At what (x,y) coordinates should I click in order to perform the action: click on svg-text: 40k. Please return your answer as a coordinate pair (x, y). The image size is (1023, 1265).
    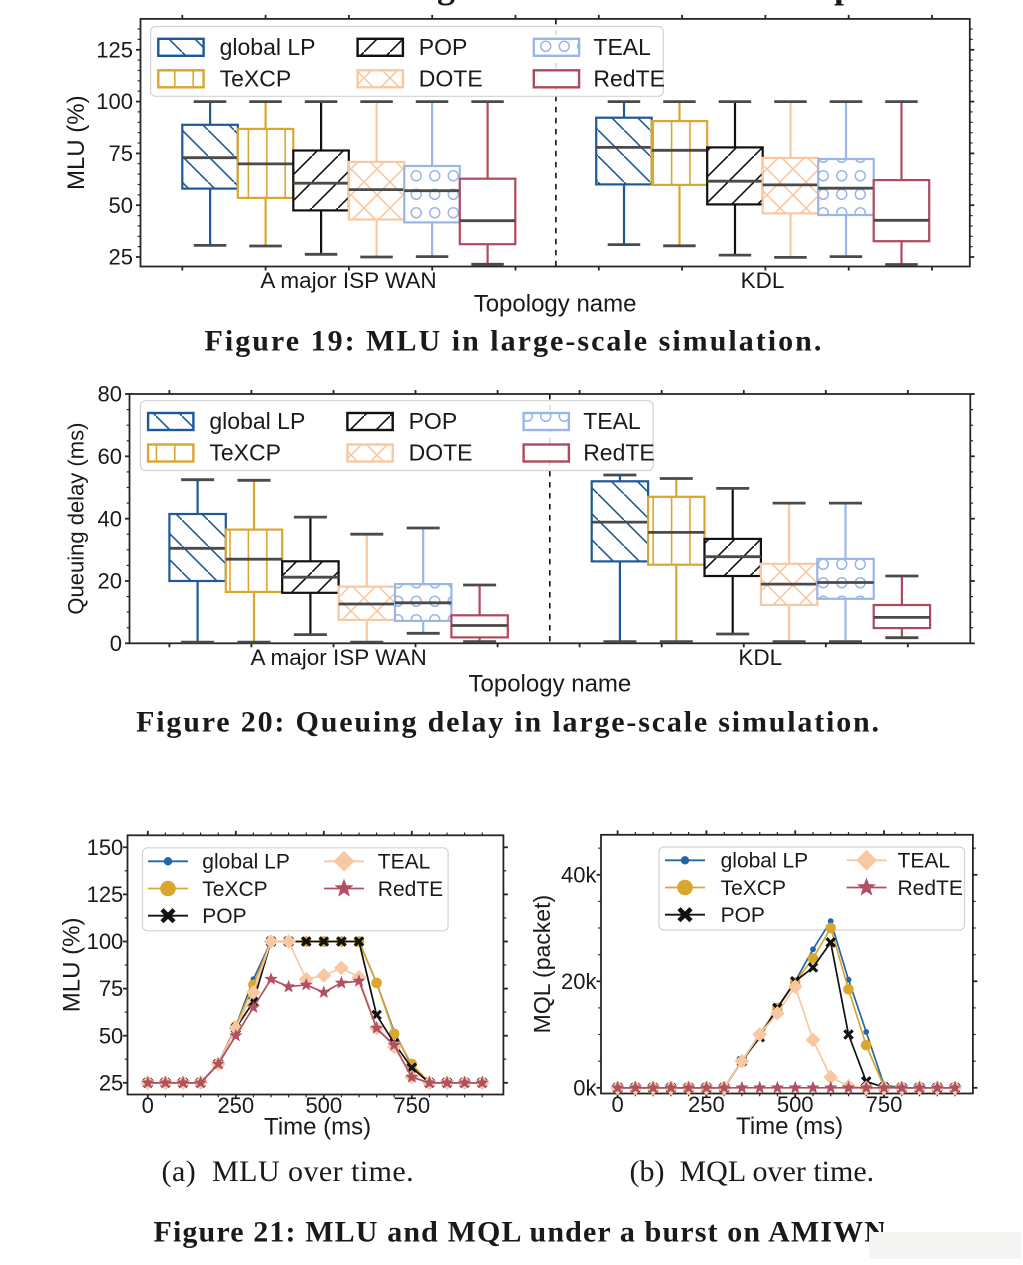
    Looking at the image, I should click on (579, 874).